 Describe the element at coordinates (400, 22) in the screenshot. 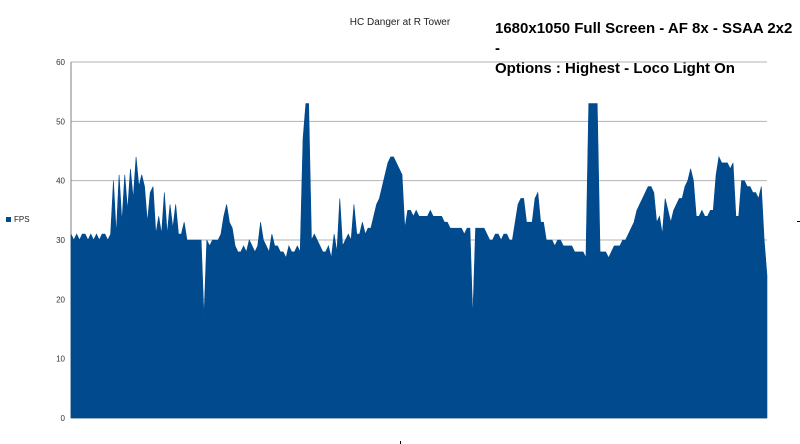

I see `chart-title: HC Danger at R Tower` at that location.